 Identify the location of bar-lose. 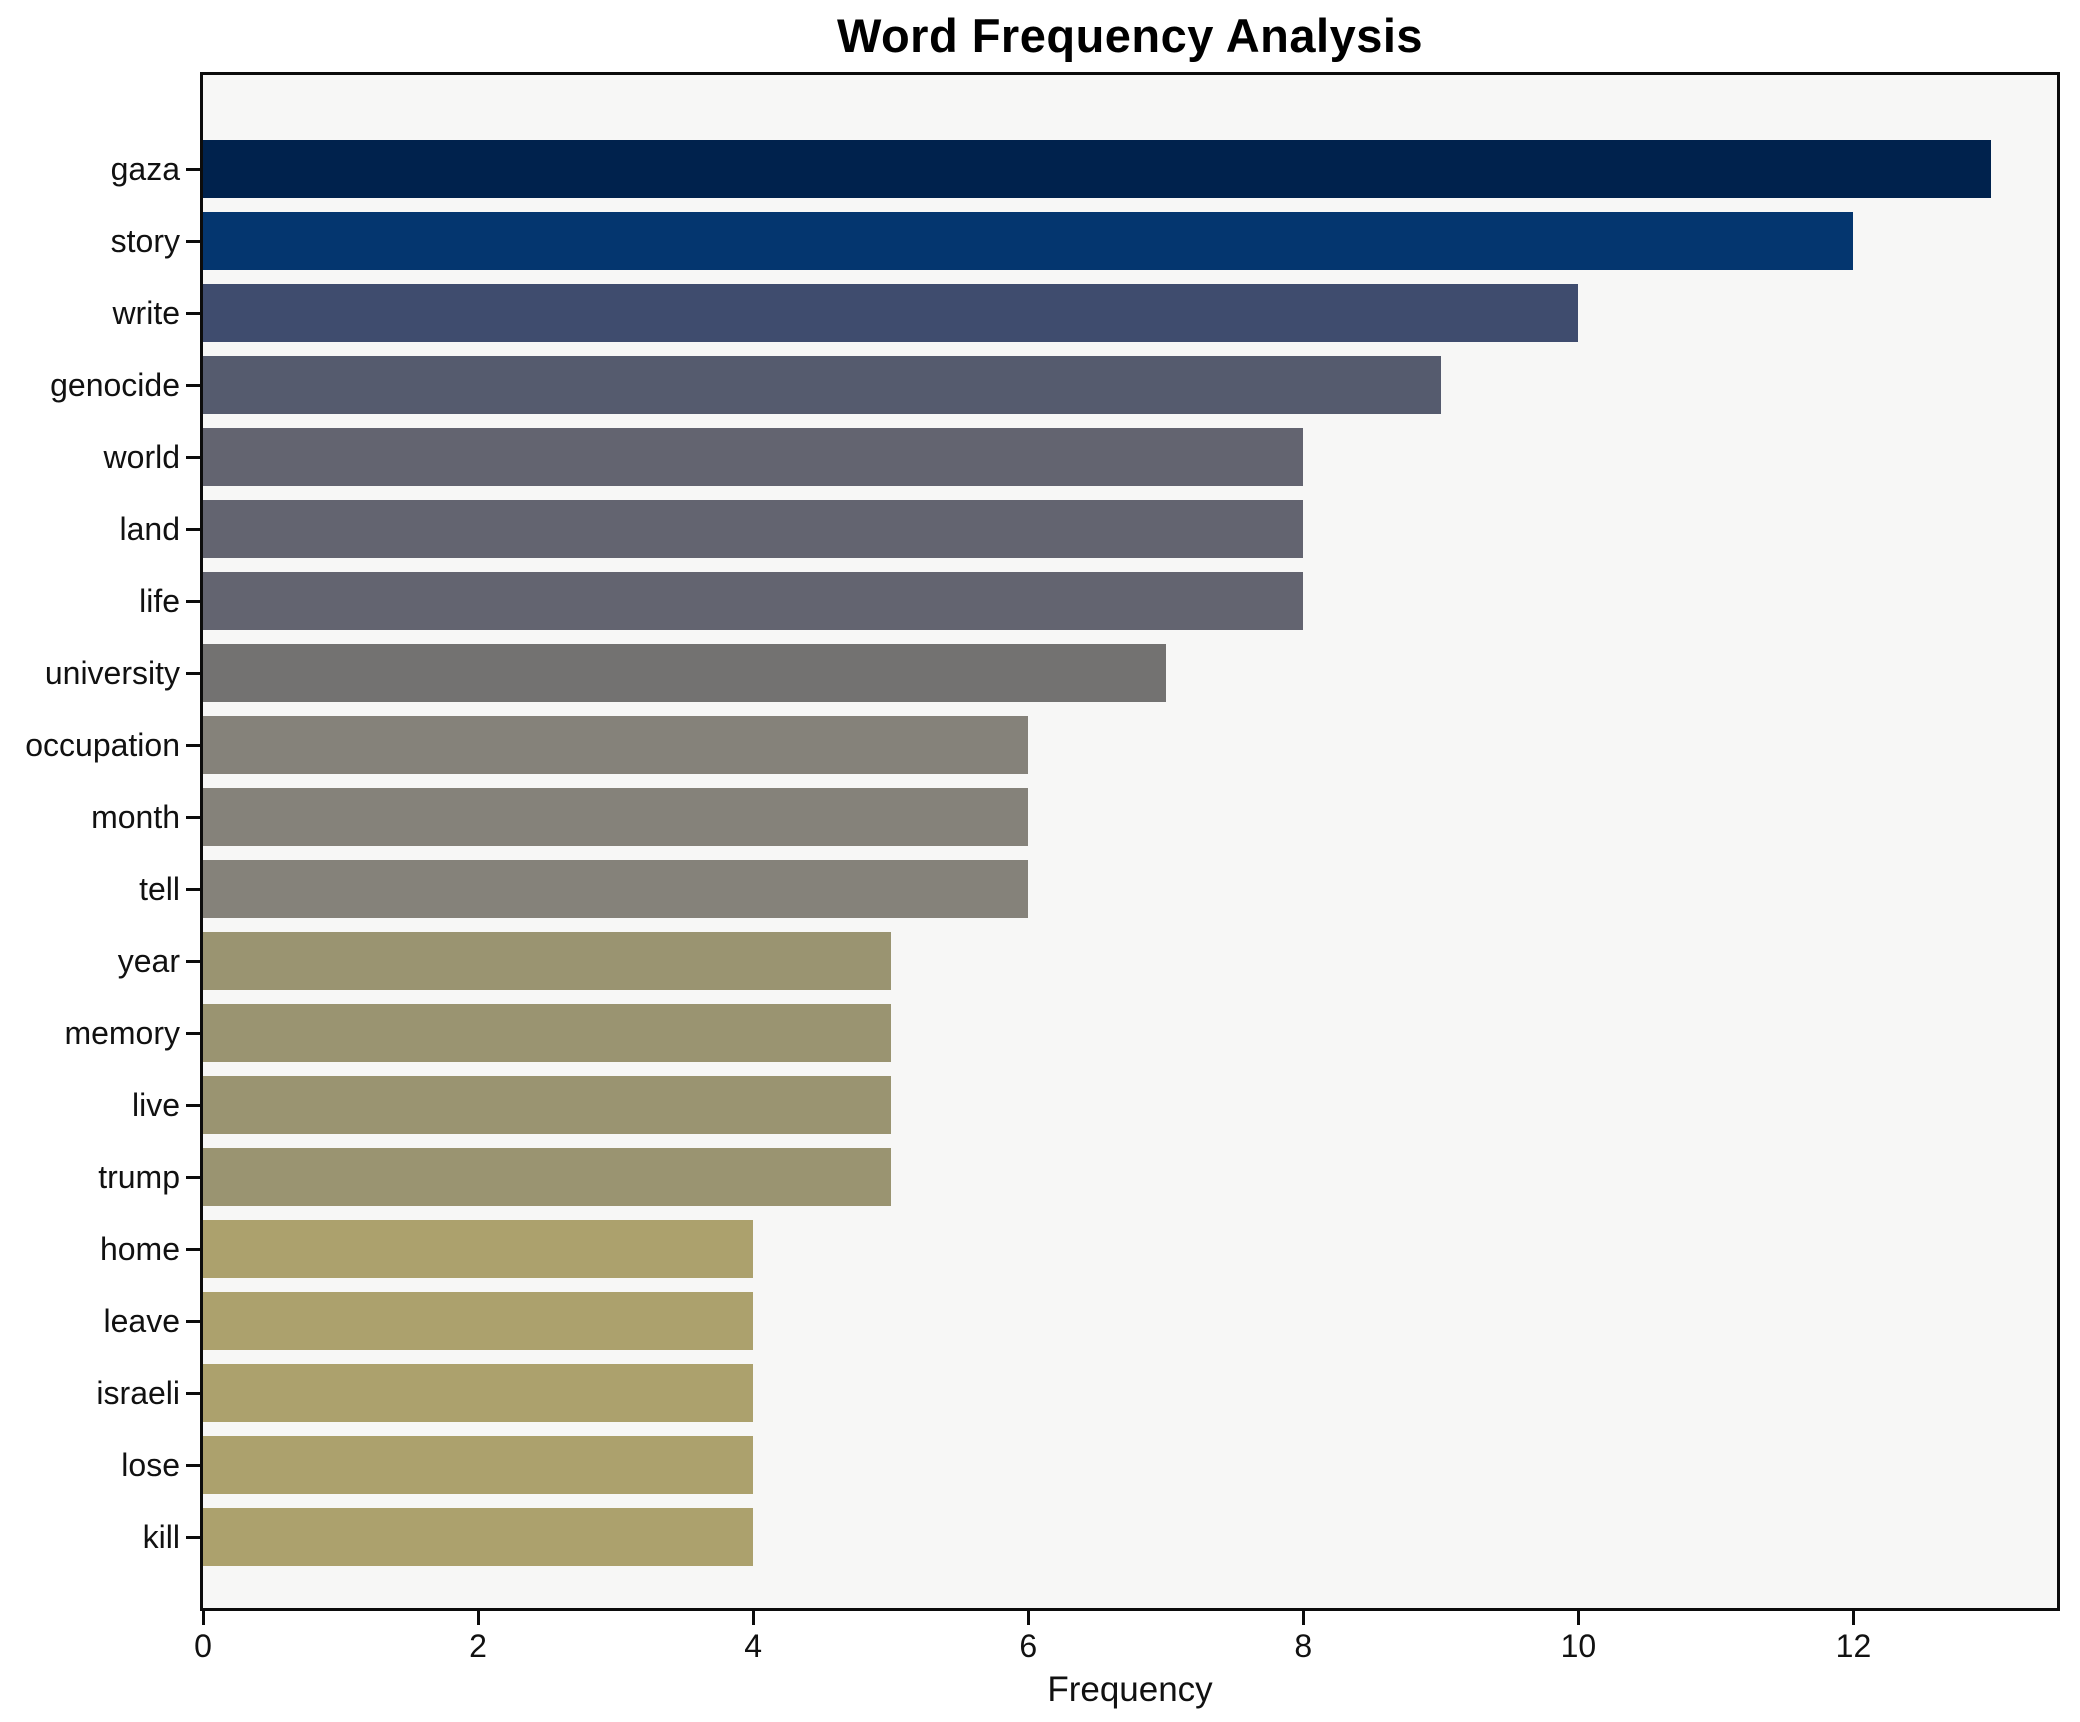
(478, 1465).